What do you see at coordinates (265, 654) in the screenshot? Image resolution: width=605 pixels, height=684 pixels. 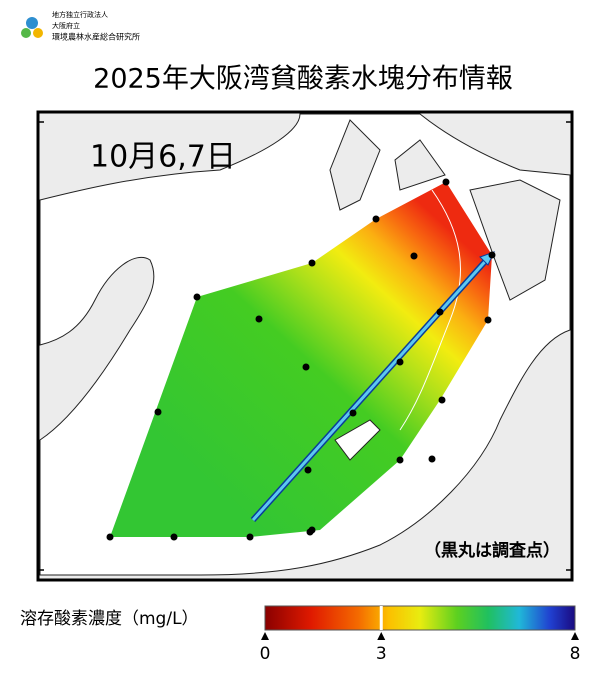 I see `colorbar-tick-label: 0` at bounding box center [265, 654].